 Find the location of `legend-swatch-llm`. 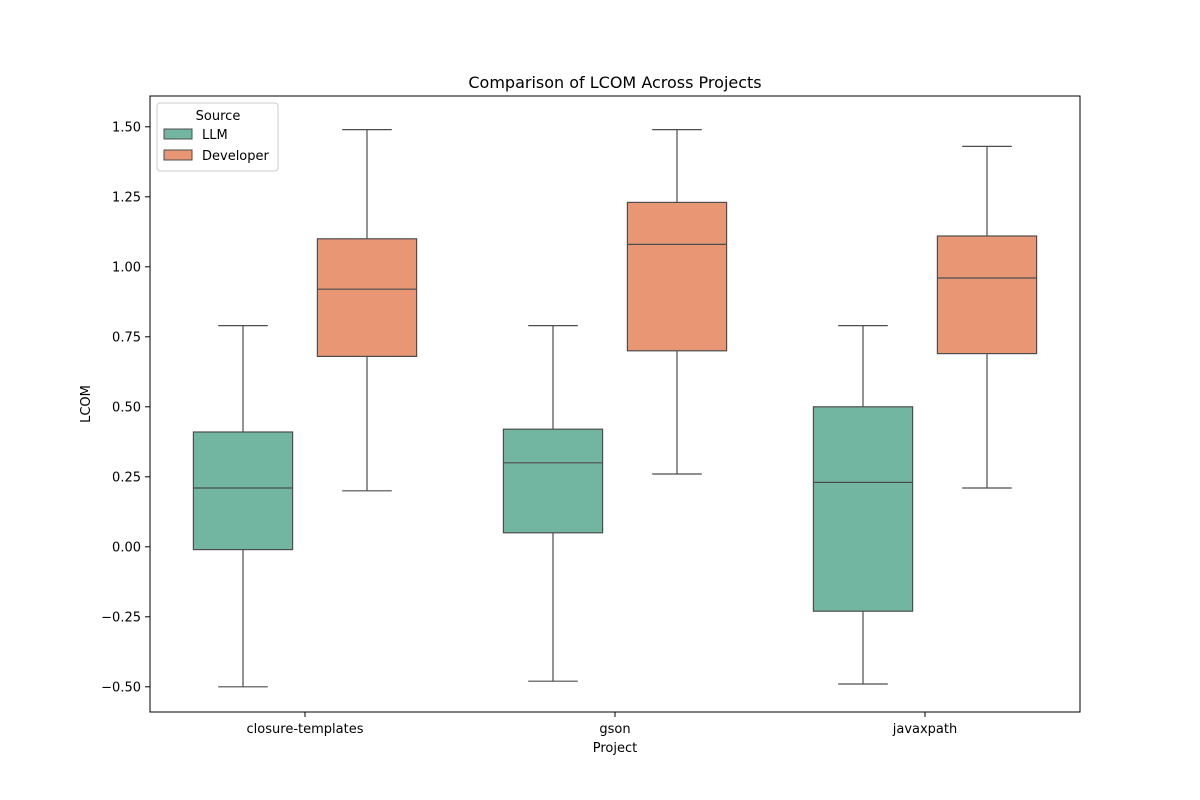

legend-swatch-llm is located at coordinates (178, 134).